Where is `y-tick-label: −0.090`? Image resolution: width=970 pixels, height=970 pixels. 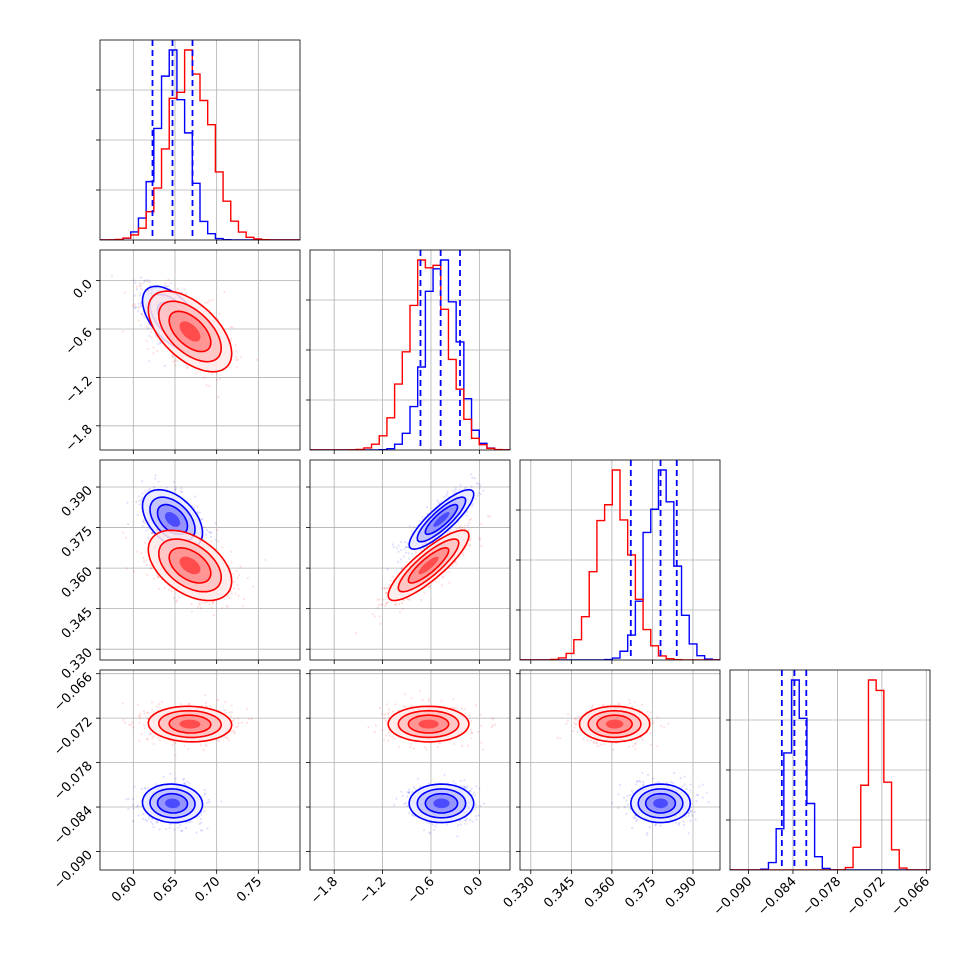
y-tick-label: −0.090 is located at coordinates (73, 870).